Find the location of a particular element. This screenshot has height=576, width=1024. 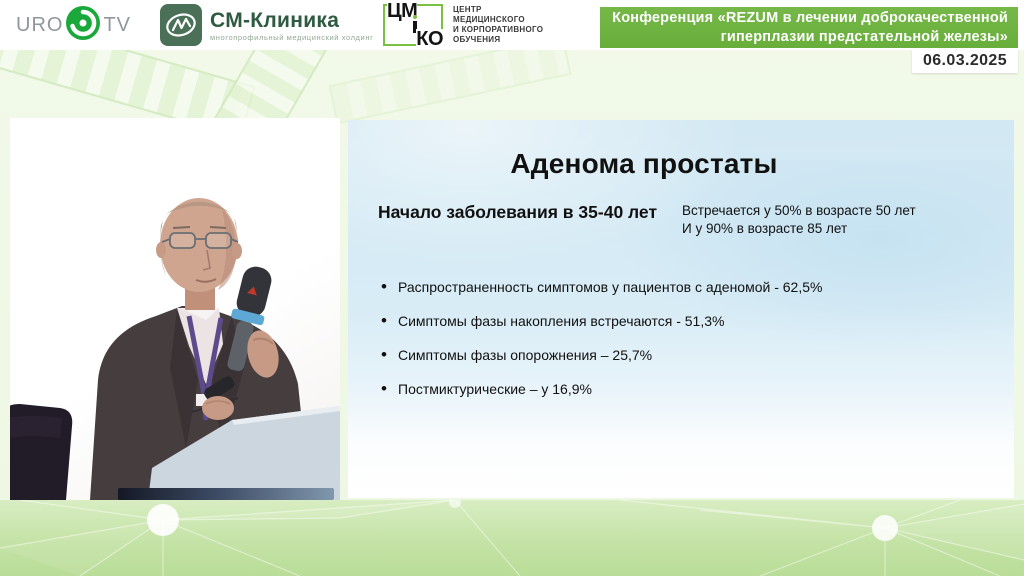

sm-clinic-logo-icon is located at coordinates (181, 25).